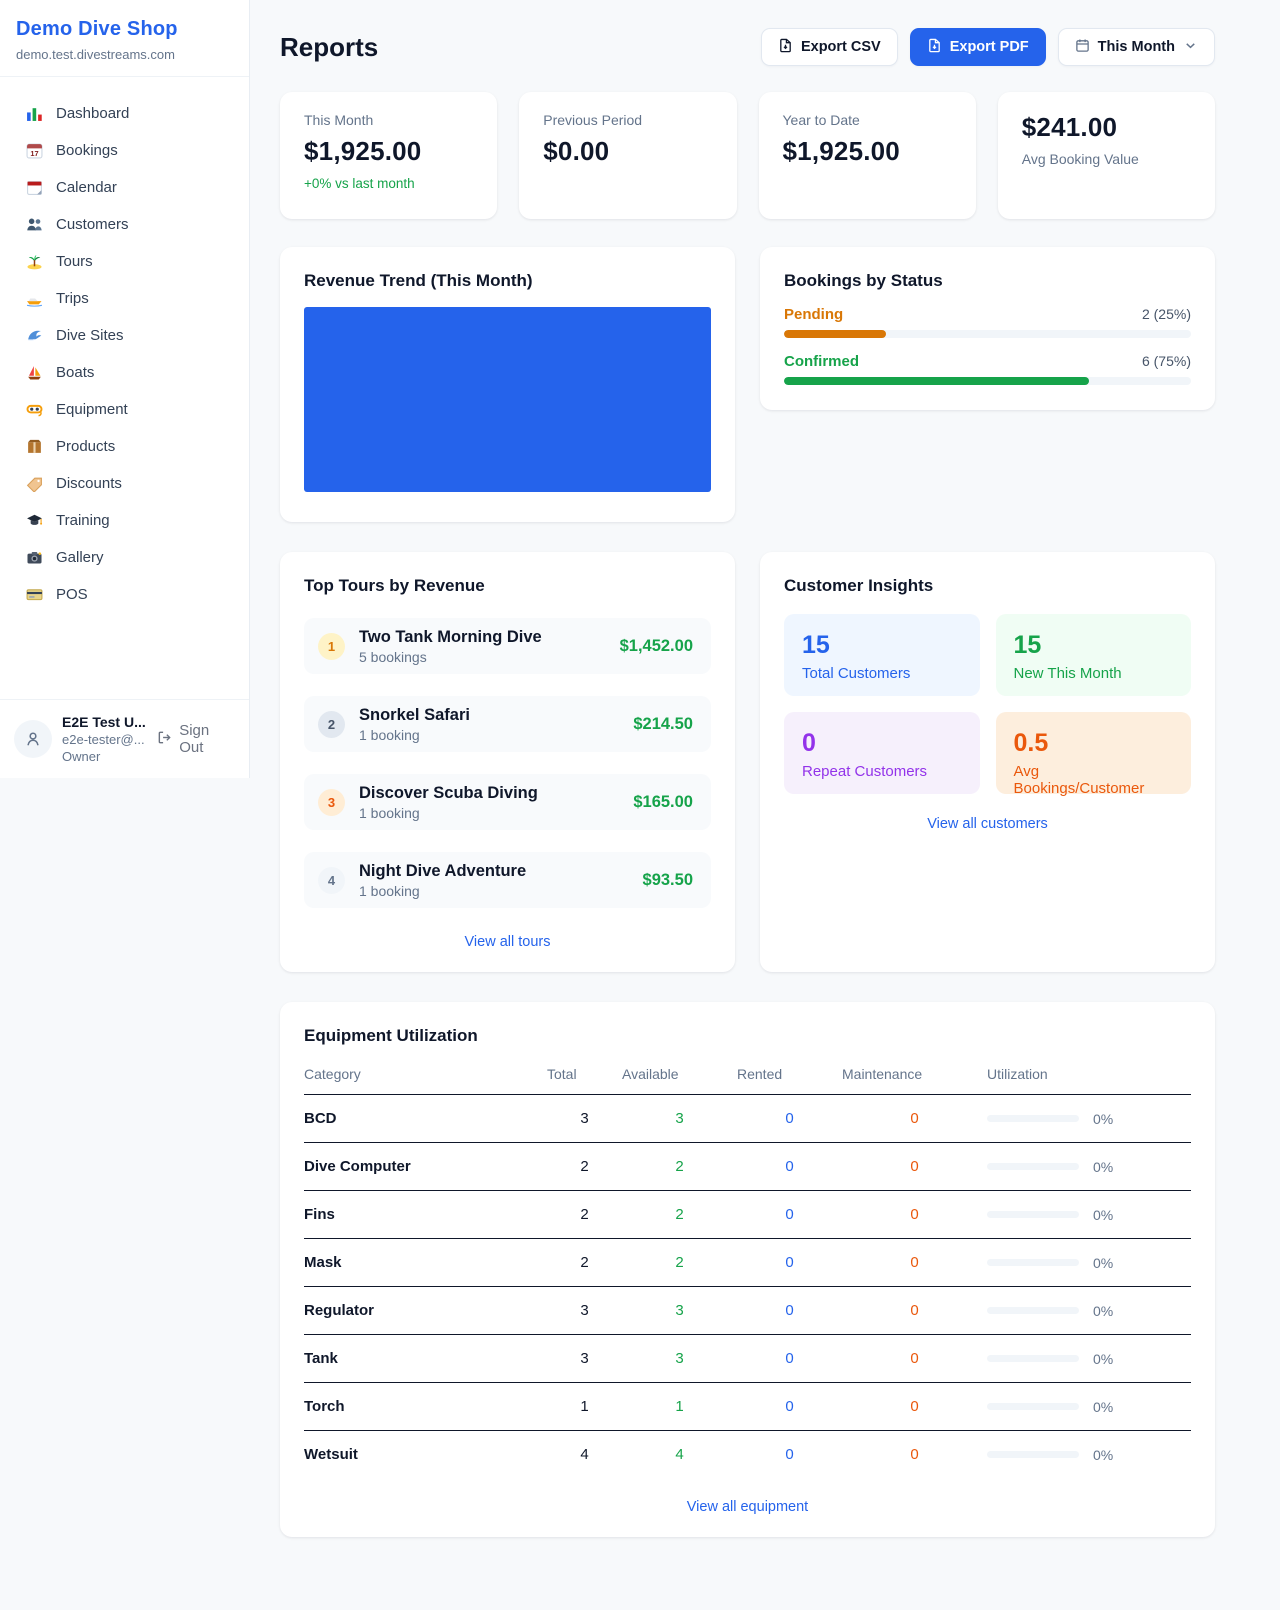  Describe the element at coordinates (124, 594) in the screenshot. I see `sidebar-item-pos: POS` at that location.